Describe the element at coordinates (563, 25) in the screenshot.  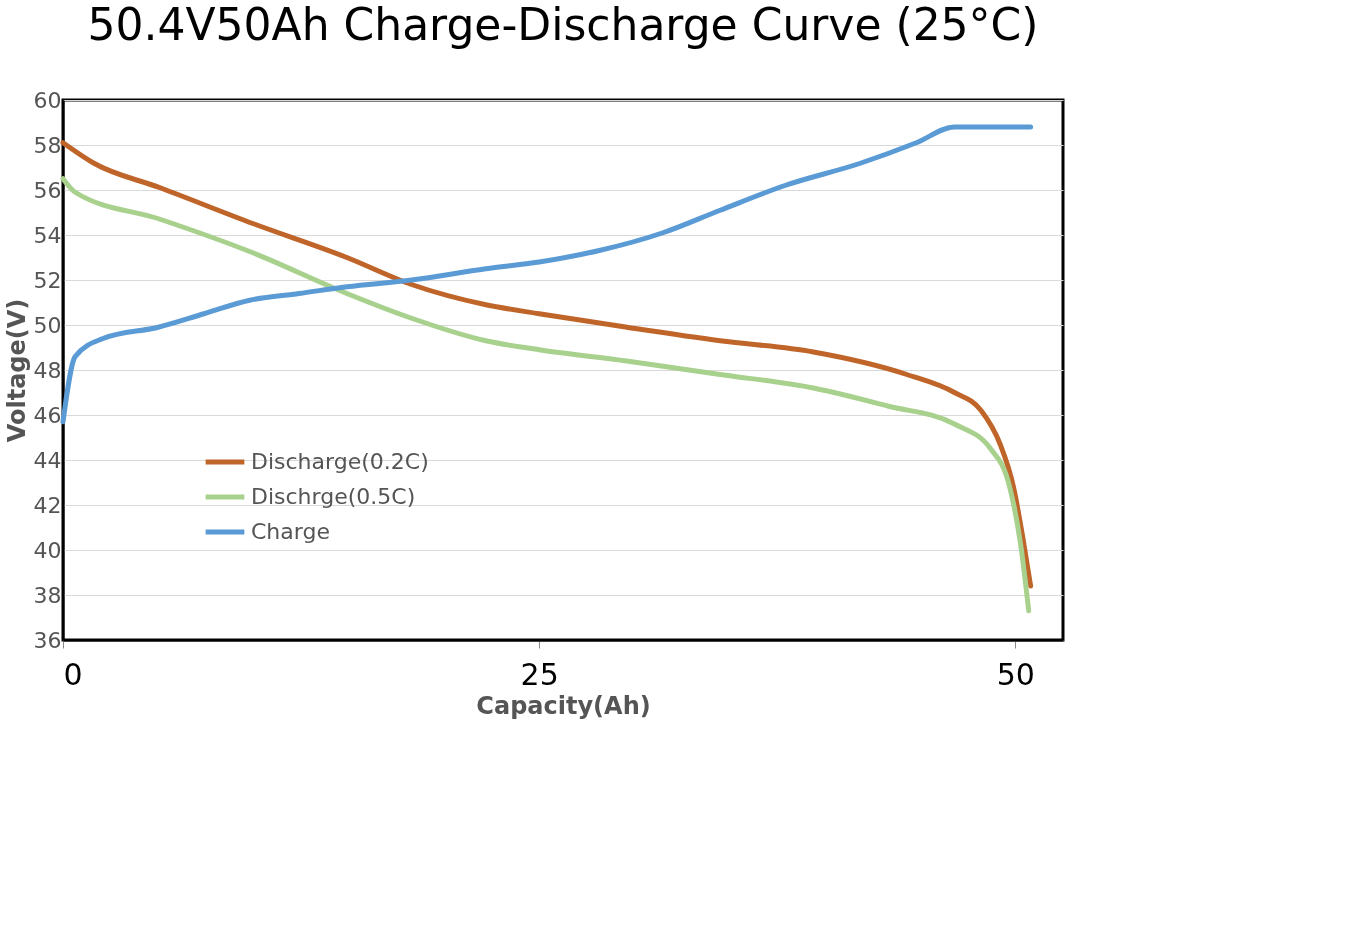
I see `chart-title: 50.4V50Ah Charge-Discharge Curve (25°C)` at that location.